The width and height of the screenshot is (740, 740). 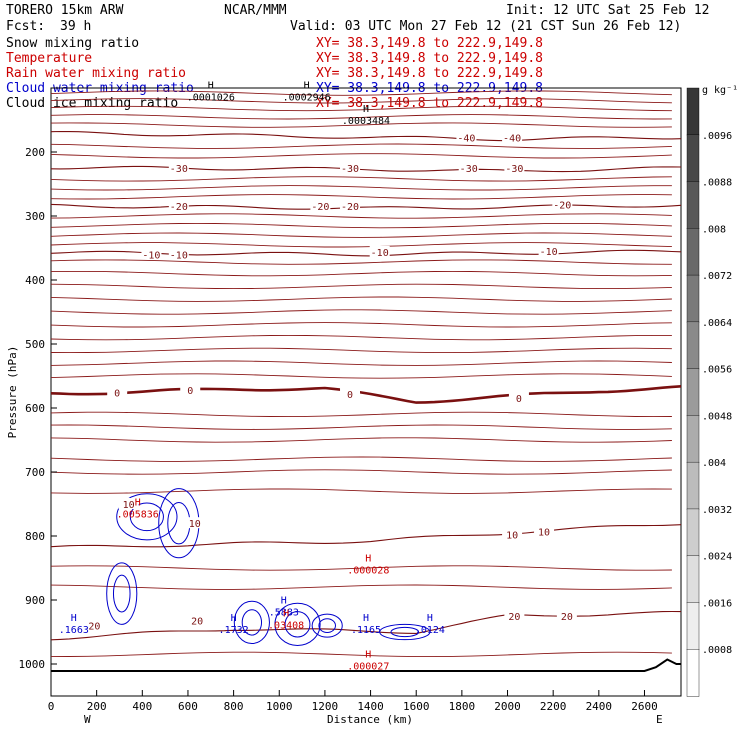 What do you see at coordinates (25, 26) in the screenshot?
I see `forecast-label: Fcst:` at bounding box center [25, 26].